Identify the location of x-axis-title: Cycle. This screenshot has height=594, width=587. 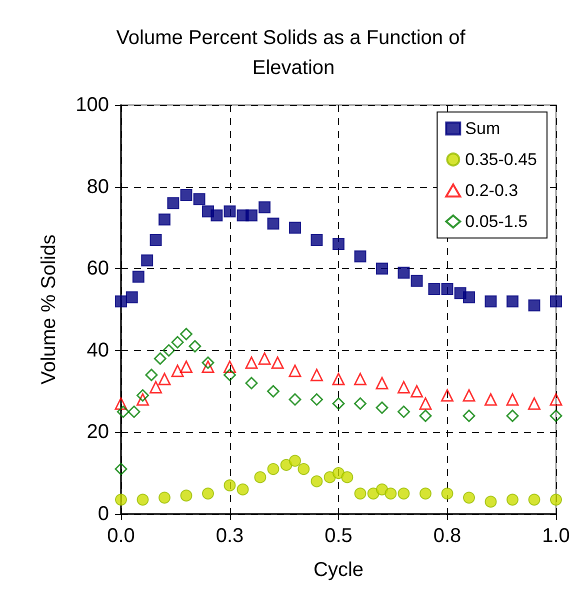
(338, 570).